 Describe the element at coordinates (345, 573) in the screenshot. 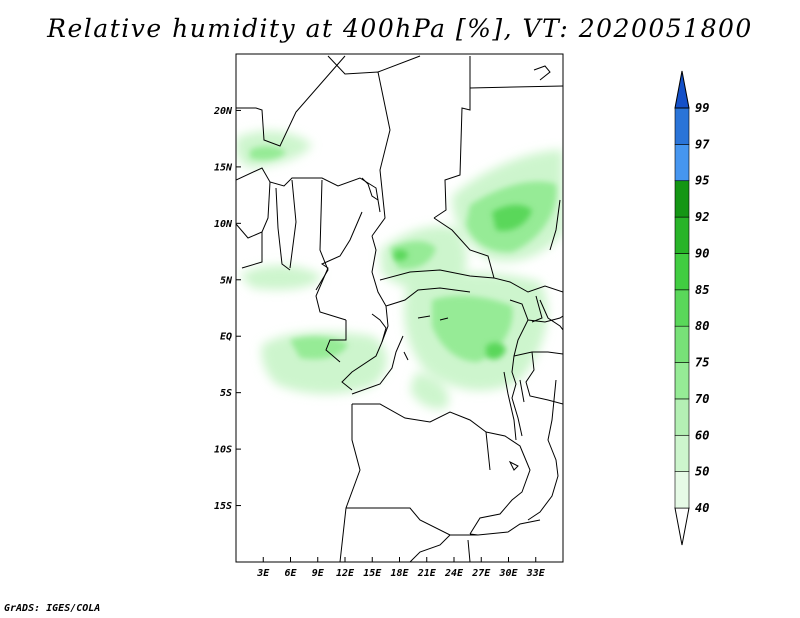

I see `lon-tick-label: 12E` at that location.